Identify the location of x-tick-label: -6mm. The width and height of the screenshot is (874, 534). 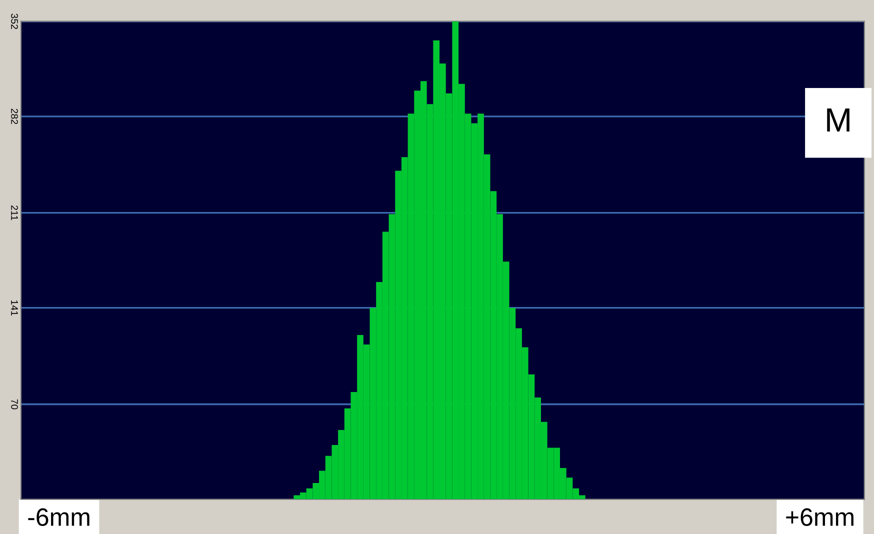
(59, 517).